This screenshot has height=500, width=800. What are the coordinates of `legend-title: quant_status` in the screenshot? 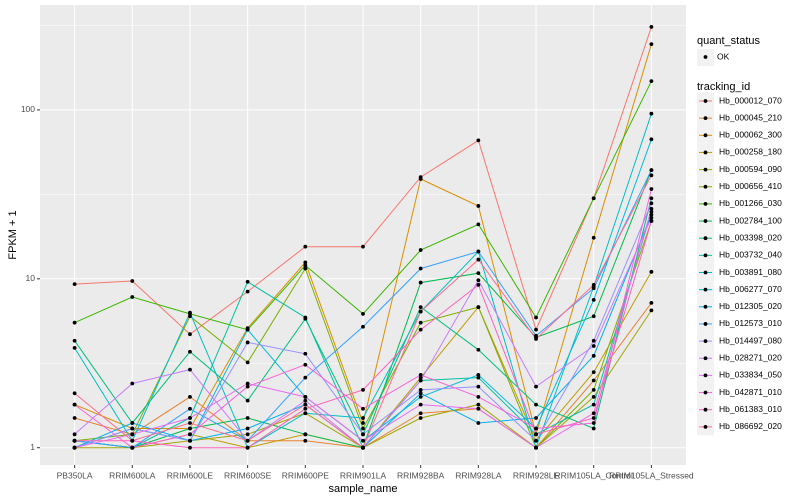 It's located at (728, 41).